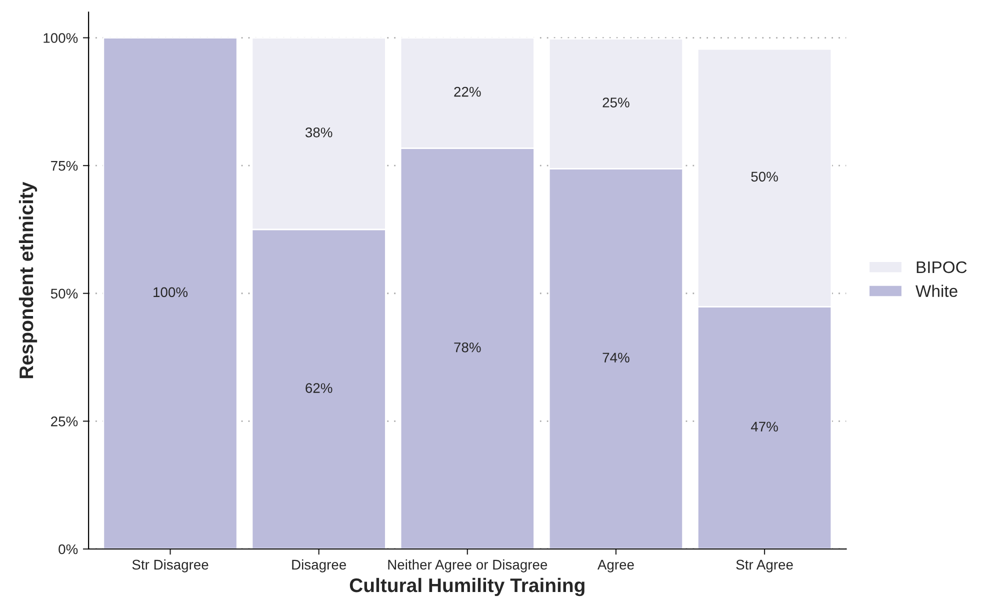  What do you see at coordinates (764, 566) in the screenshot?
I see `x-tick-label: Str Agree` at bounding box center [764, 566].